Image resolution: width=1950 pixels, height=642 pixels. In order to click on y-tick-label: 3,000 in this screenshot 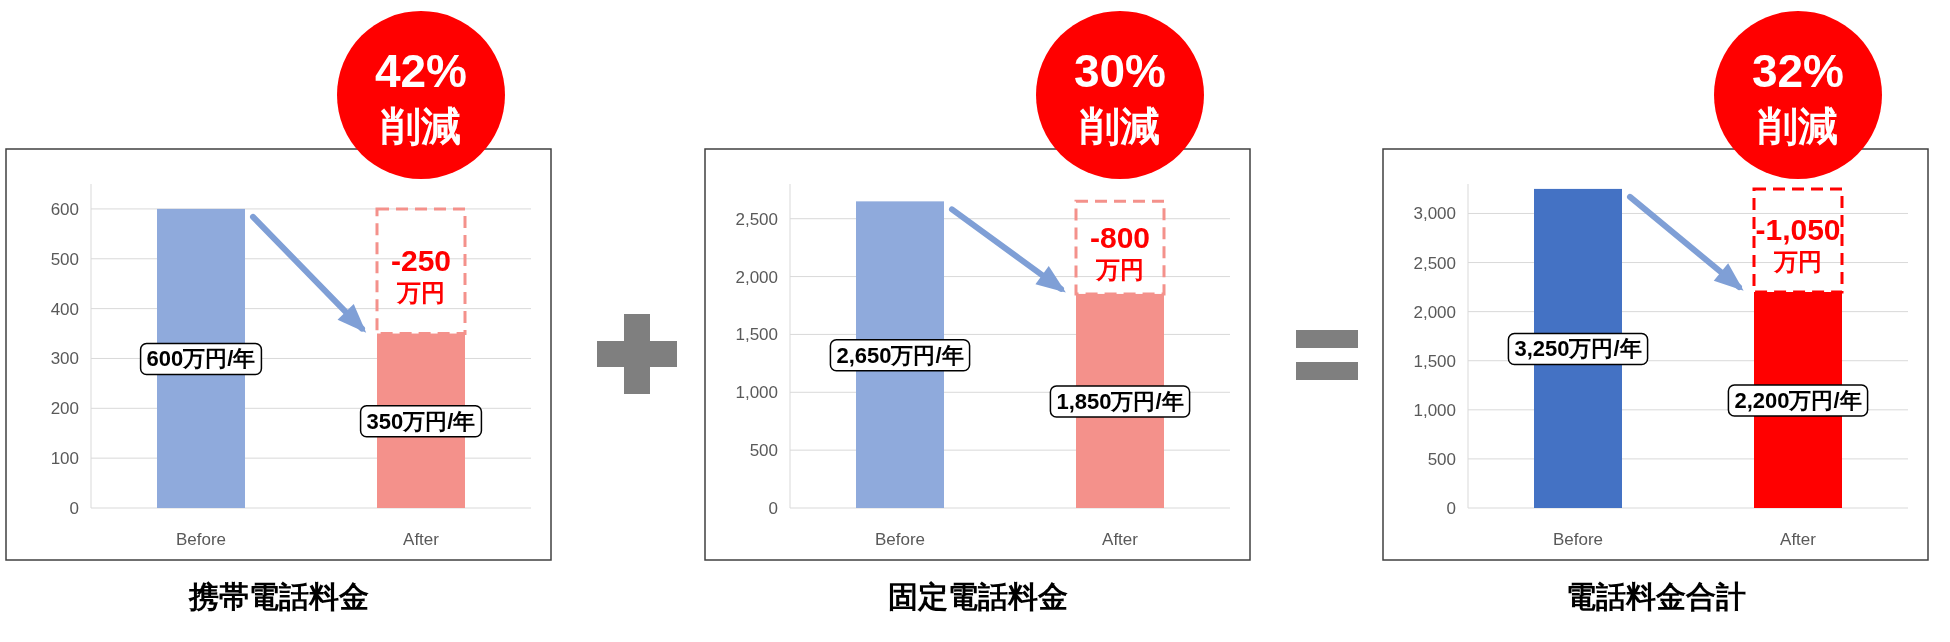, I will do `click(1434, 214)`.